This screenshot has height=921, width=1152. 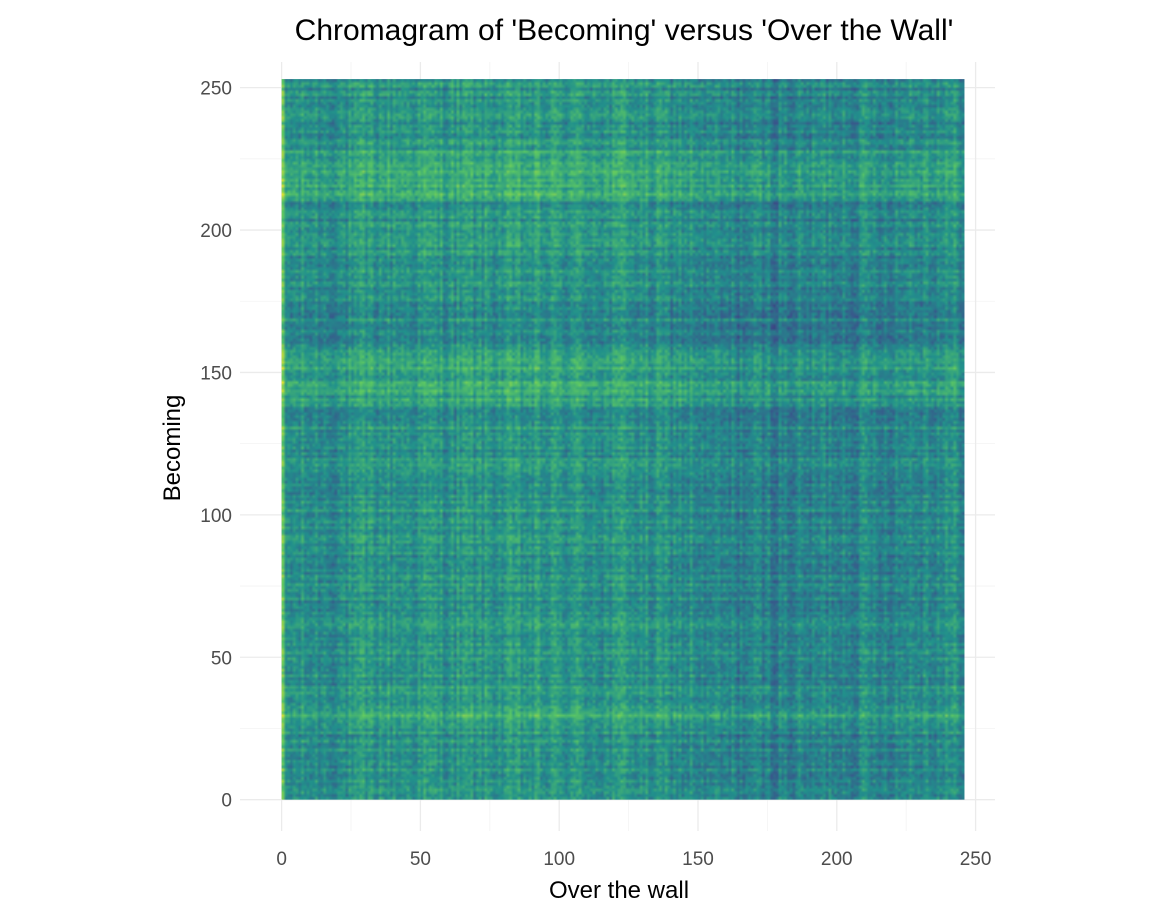 I want to click on x-tick-label: 200, so click(x=837, y=859).